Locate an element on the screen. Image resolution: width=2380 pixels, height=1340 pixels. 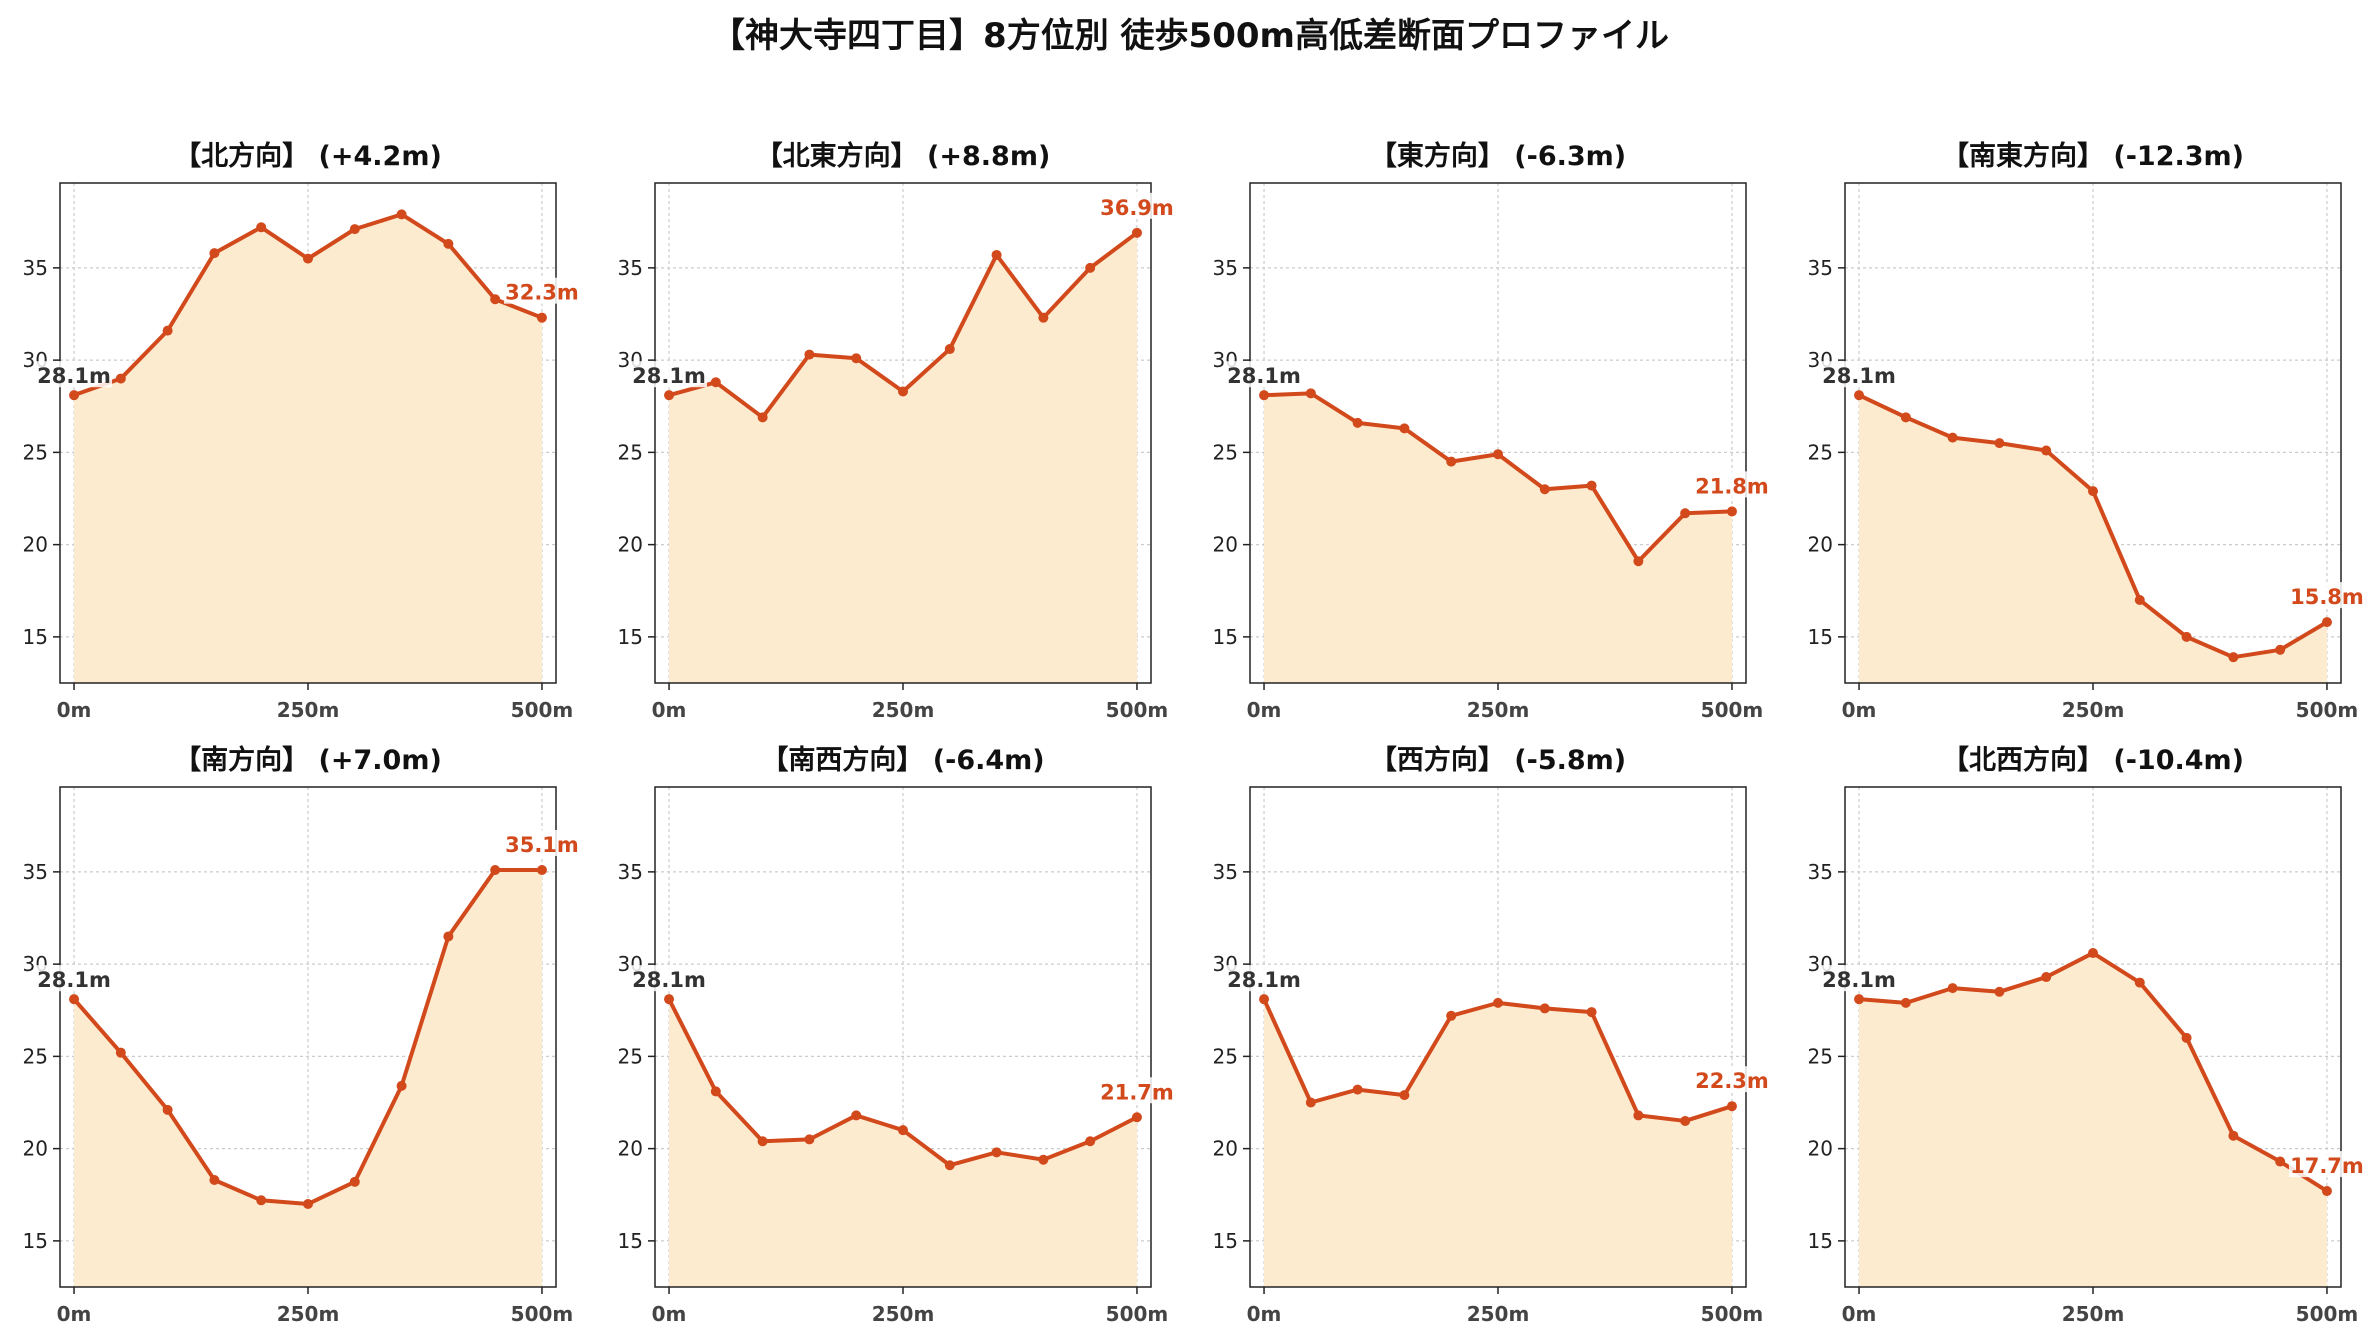
panel-title: 【北東方向】 (+8.8m) is located at coordinates (903, 156).